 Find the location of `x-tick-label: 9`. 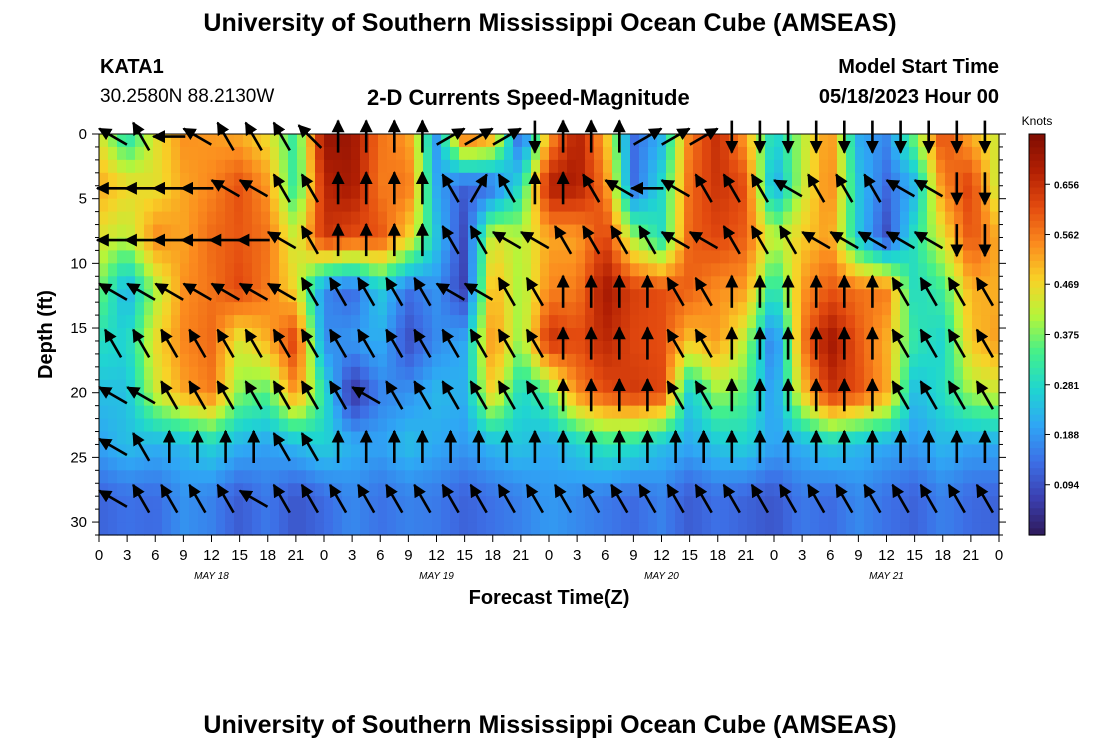

x-tick-label: 9 is located at coordinates (858, 555).